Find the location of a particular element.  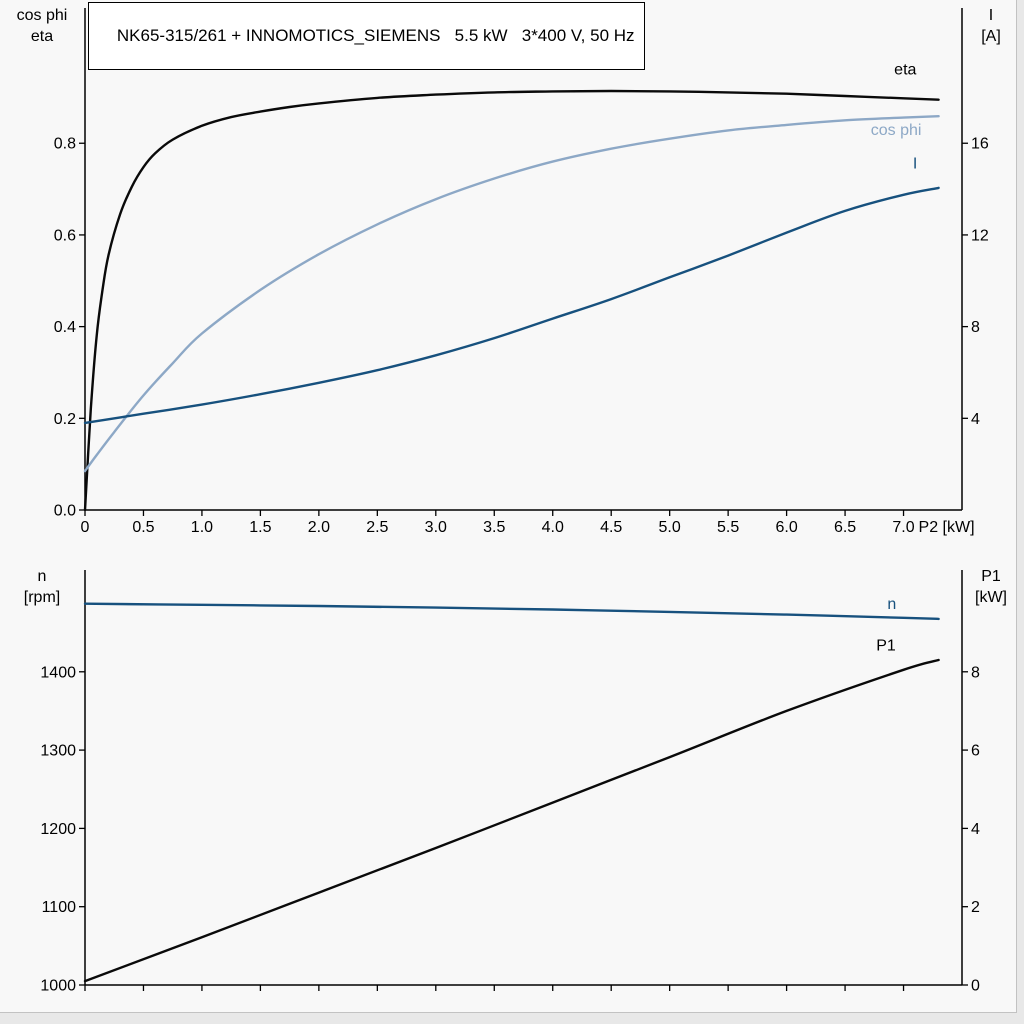

current-axis-label: I is located at coordinates (991, 15).